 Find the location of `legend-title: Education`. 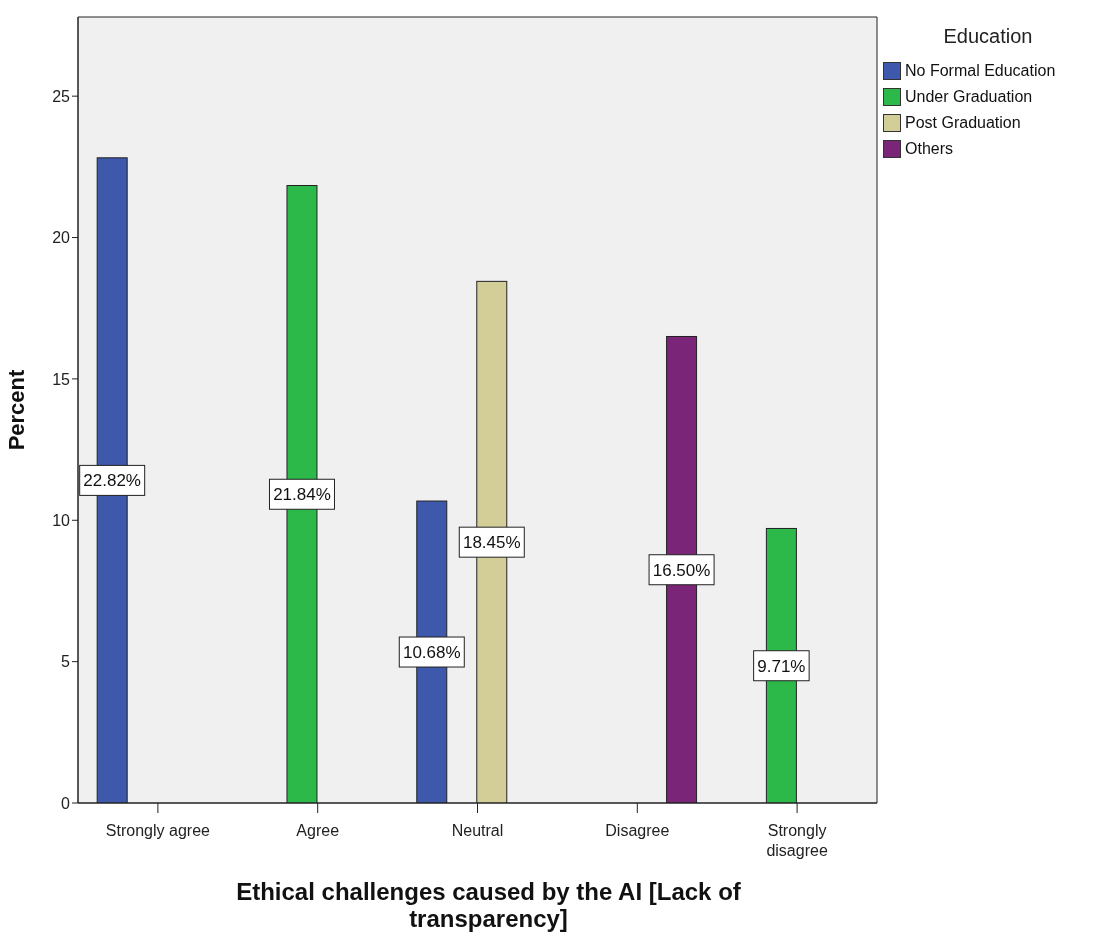

legend-title: Education is located at coordinates (988, 36).